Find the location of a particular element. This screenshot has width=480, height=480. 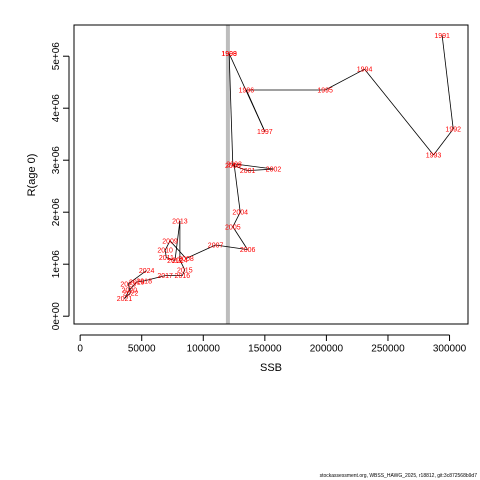

point-year-label: 2021 is located at coordinates (125, 299).